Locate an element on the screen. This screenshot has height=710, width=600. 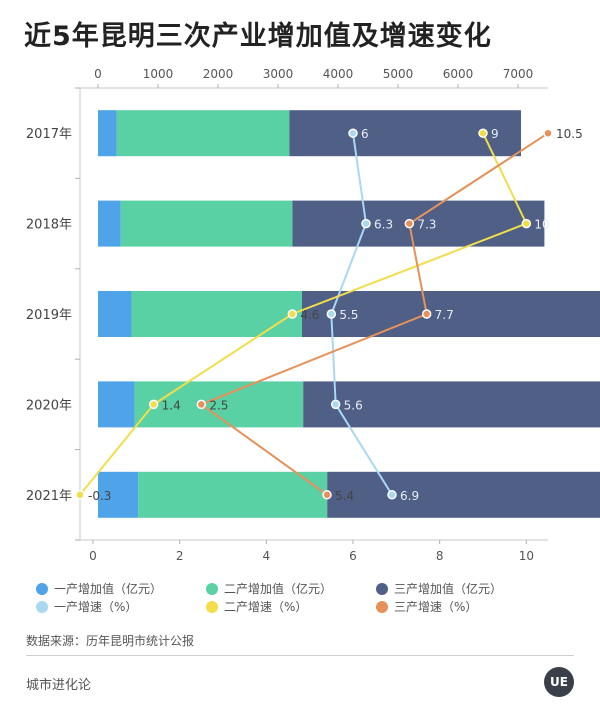
data-label: 6.9 is located at coordinates (409, 496).